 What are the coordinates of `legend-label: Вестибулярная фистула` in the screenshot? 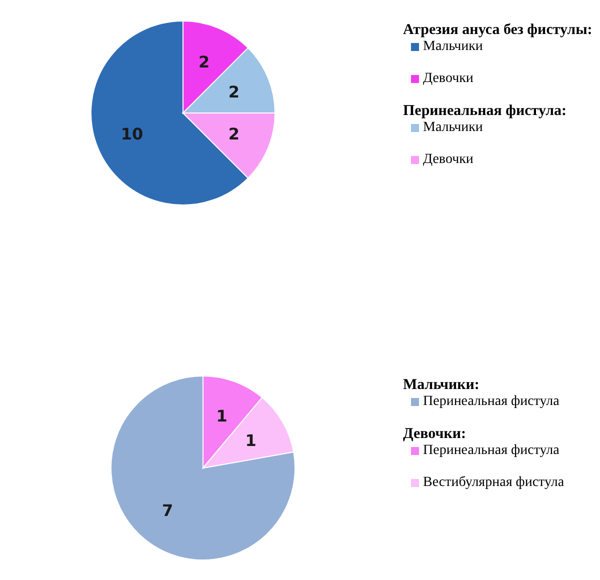 It's located at (493, 483).